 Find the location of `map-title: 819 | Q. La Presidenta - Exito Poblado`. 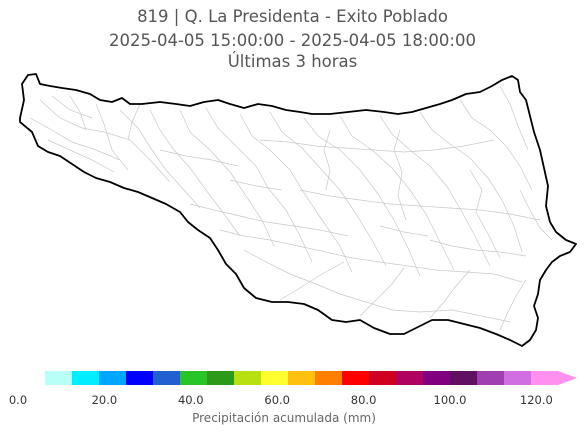

map-title: 819 | Q. La Presidenta - Exito Poblado is located at coordinates (292, 16).